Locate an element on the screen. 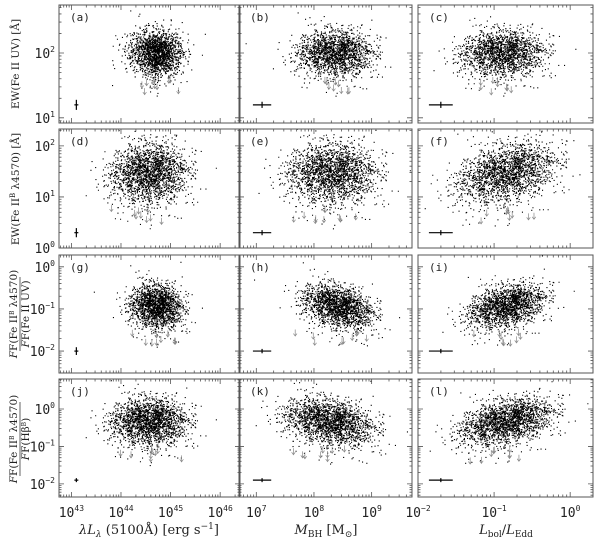 The image size is (600, 542). xtick-label: 1044 is located at coordinates (120, 512).